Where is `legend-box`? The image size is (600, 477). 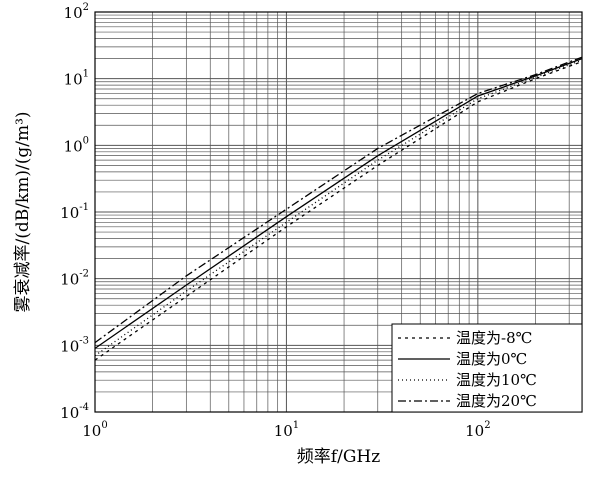 legend-box is located at coordinates (487, 368).